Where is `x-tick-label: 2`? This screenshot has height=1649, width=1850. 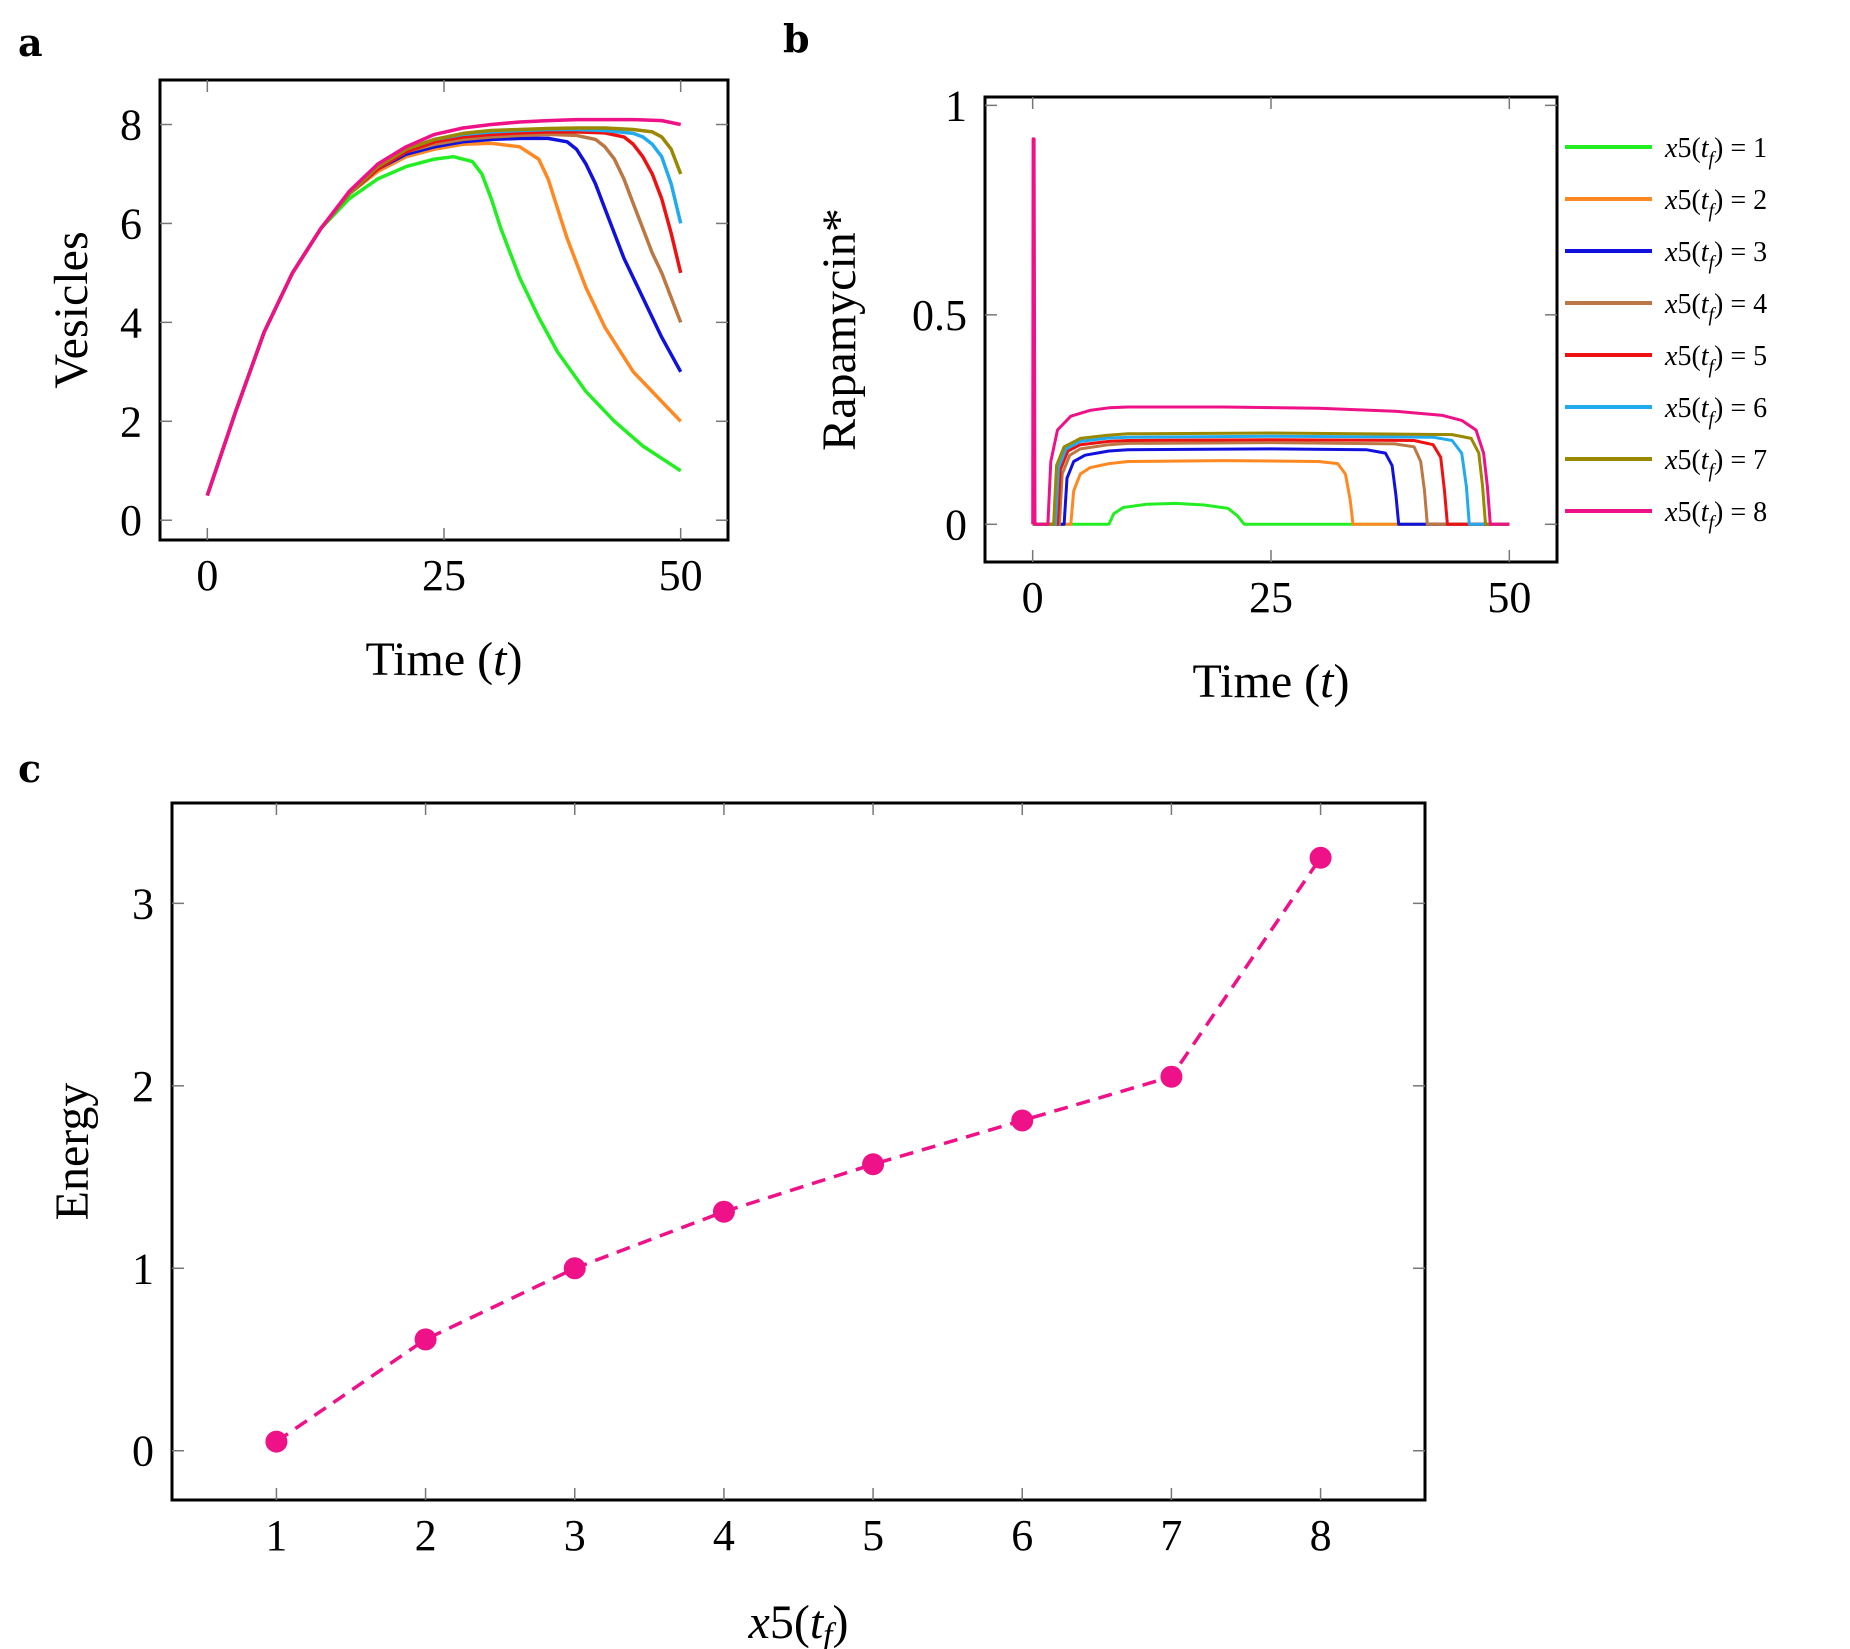 x-tick-label: 2 is located at coordinates (426, 1535).